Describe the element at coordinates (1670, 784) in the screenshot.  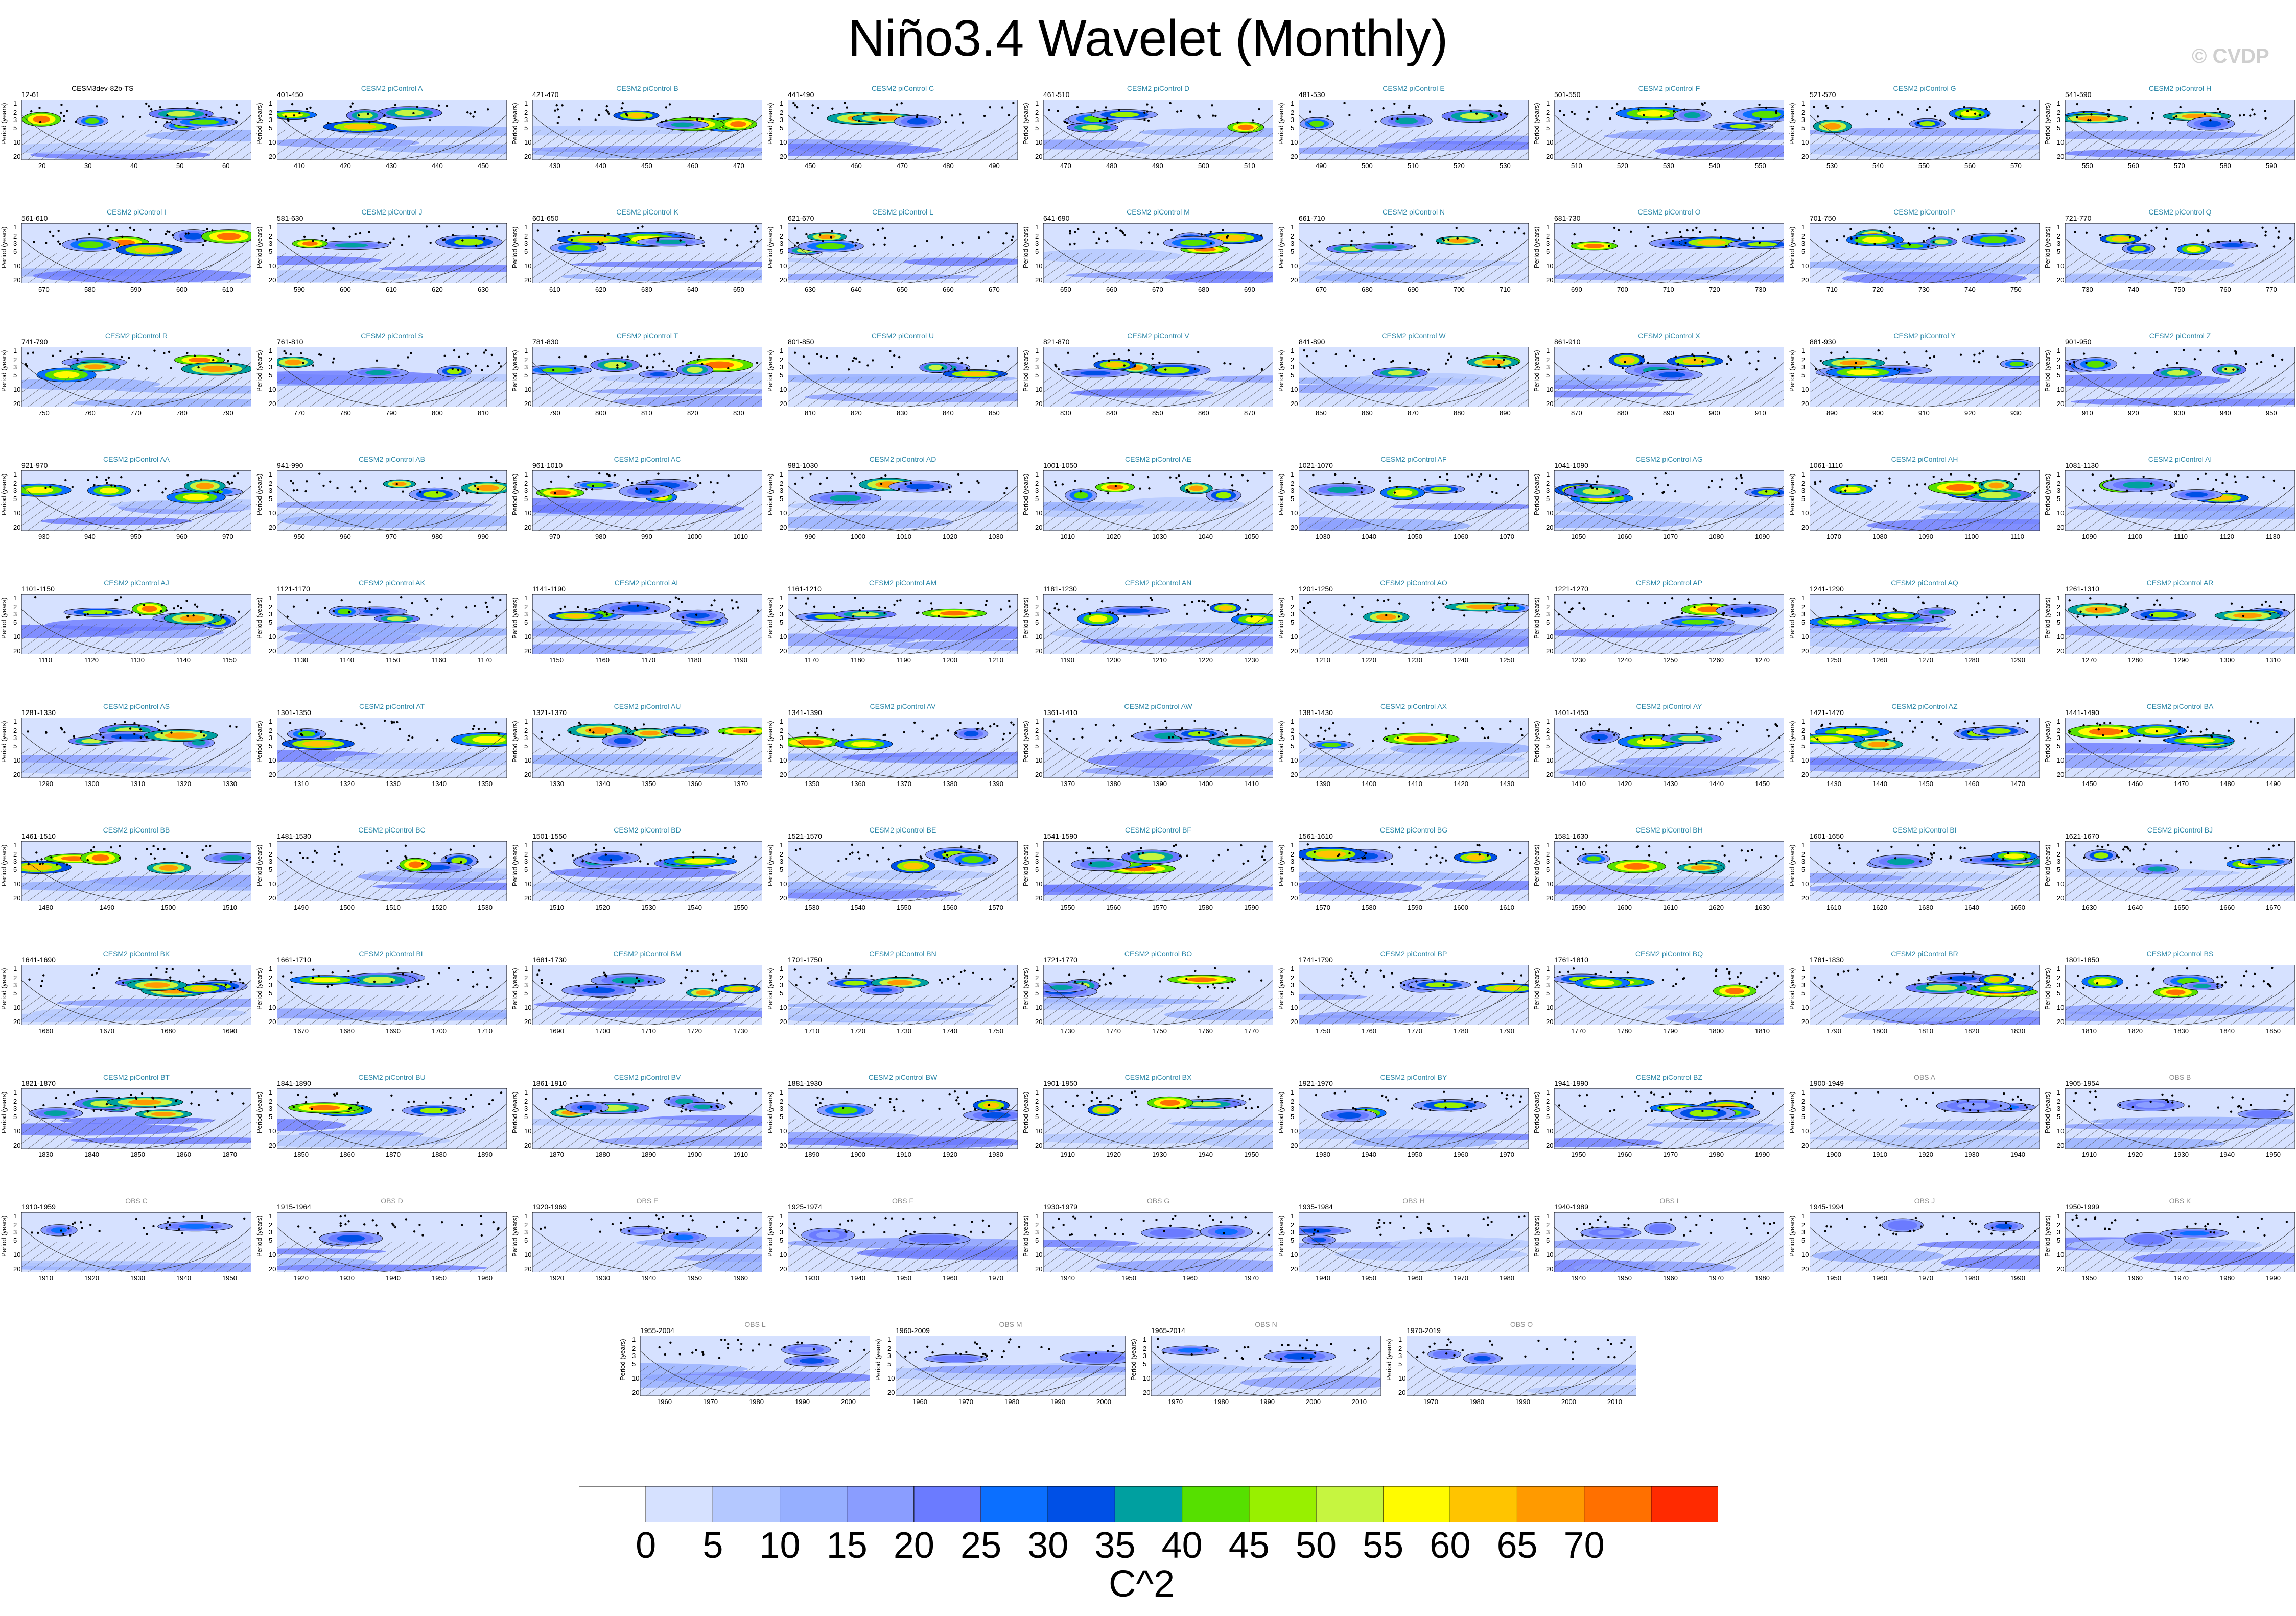
I see `x-tick-label: 1430` at that location.